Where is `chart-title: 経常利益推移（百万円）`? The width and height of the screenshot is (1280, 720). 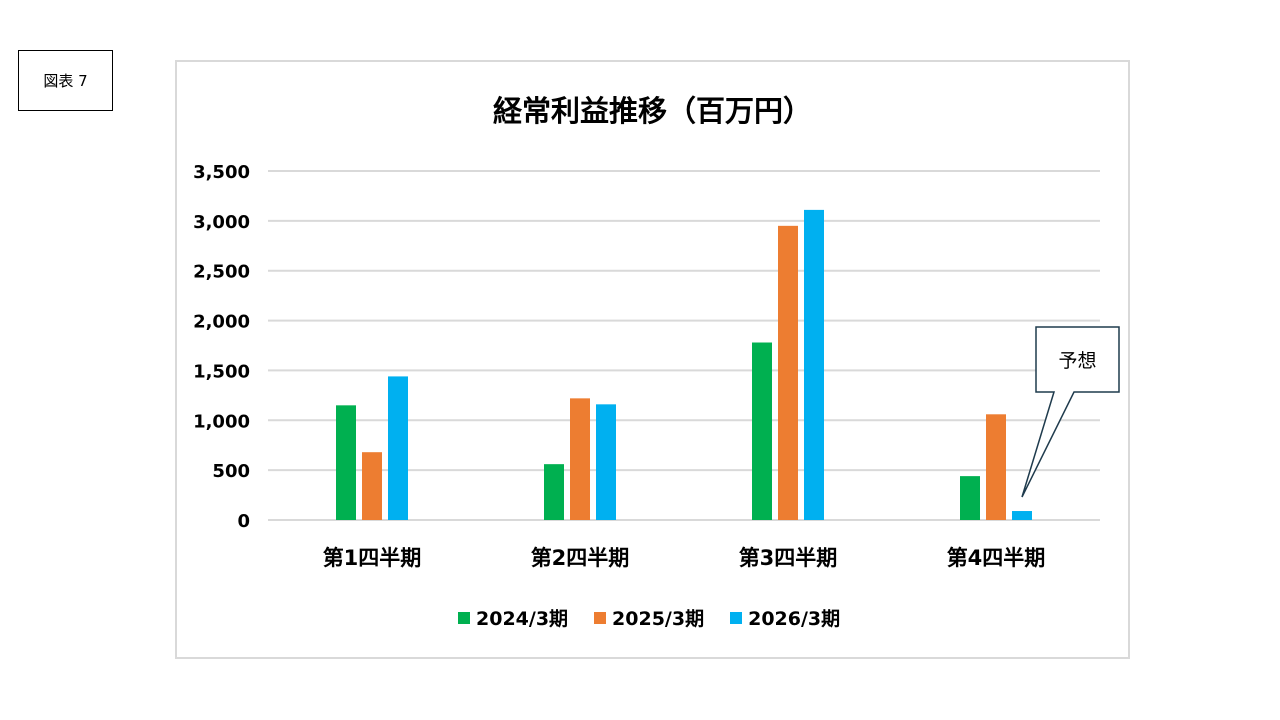
chart-title: 経常利益推移（百万円） is located at coordinates (652, 111).